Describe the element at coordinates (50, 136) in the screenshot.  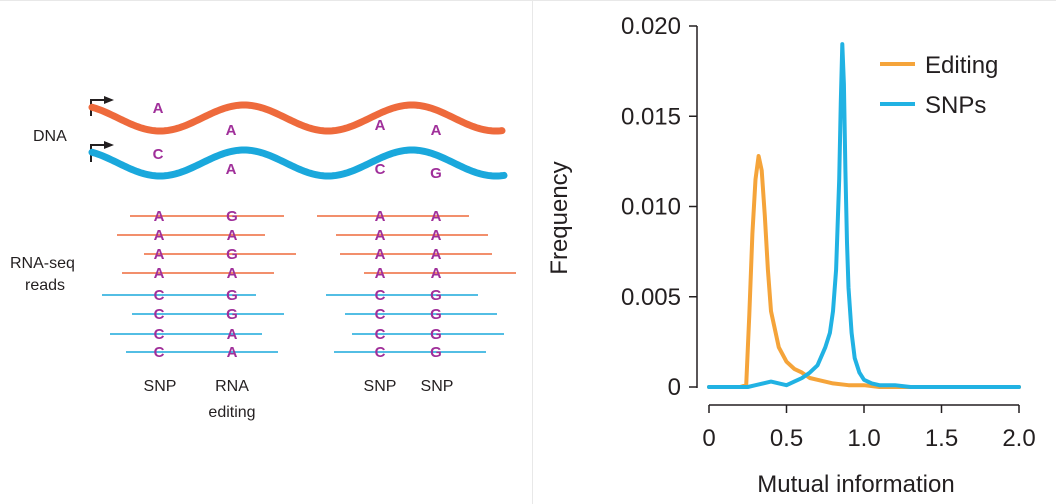
I see `dna-label: DNA` at that location.